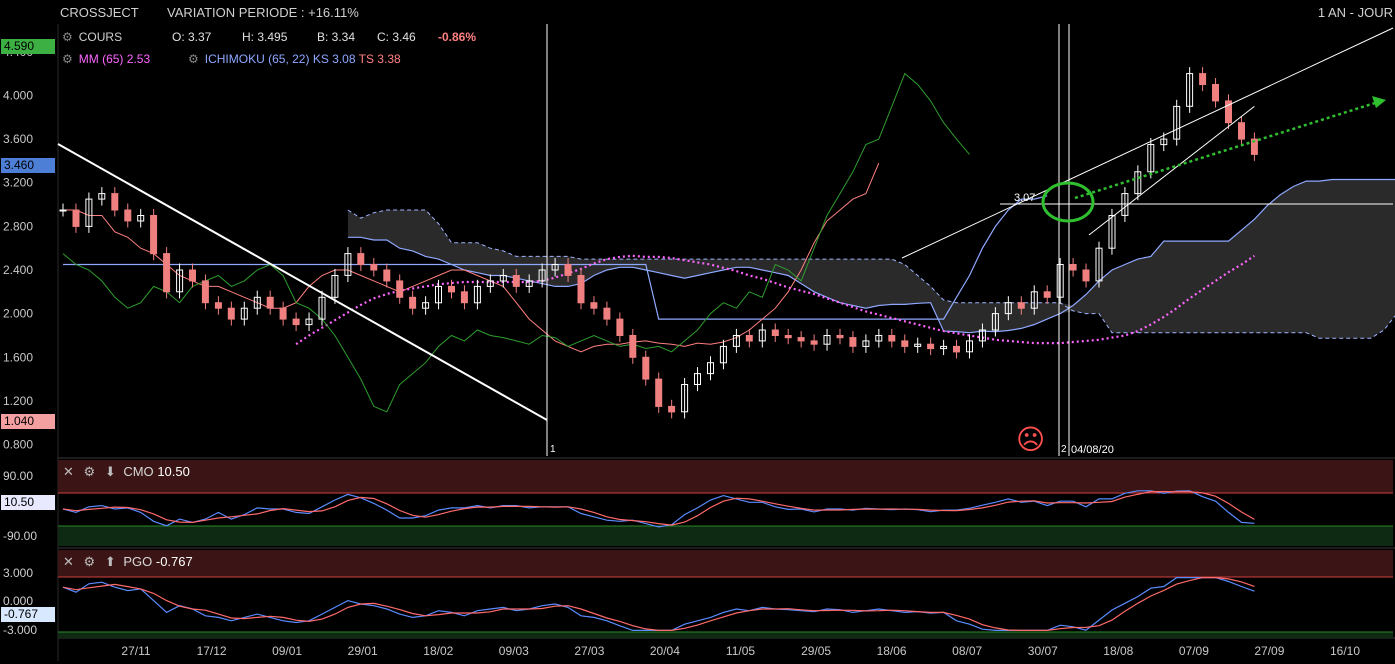 The height and width of the screenshot is (664, 1395). What do you see at coordinates (1194, 651) in the screenshot?
I see `x-tick-label-14: 07/09` at bounding box center [1194, 651].